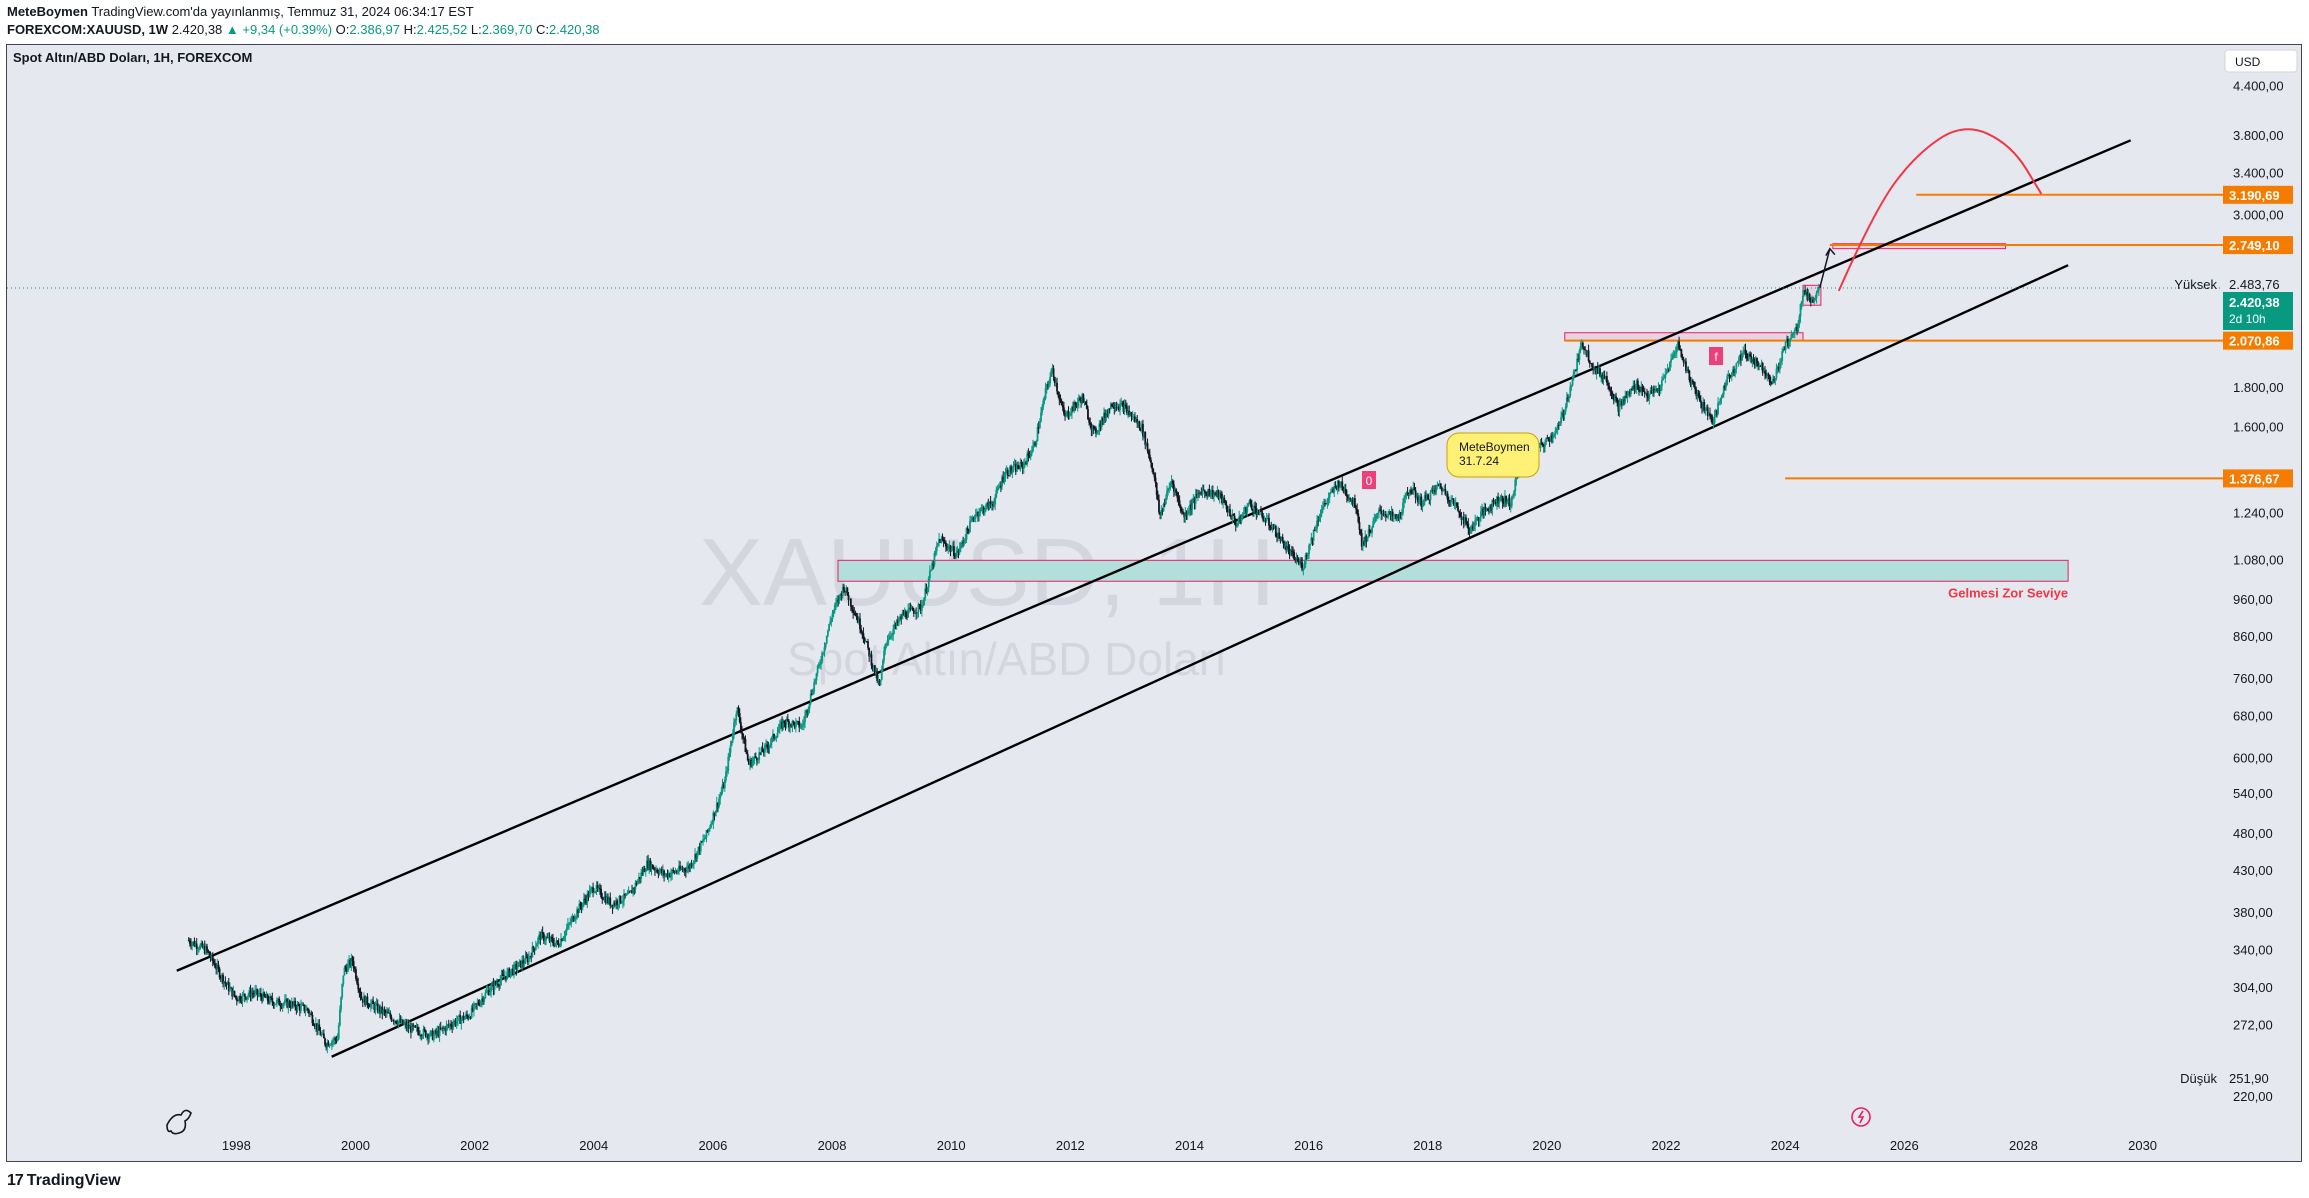 The height and width of the screenshot is (1198, 2309). I want to click on symbol-name: FOREXCOM:XAUUSD, 1W, so click(88, 29).